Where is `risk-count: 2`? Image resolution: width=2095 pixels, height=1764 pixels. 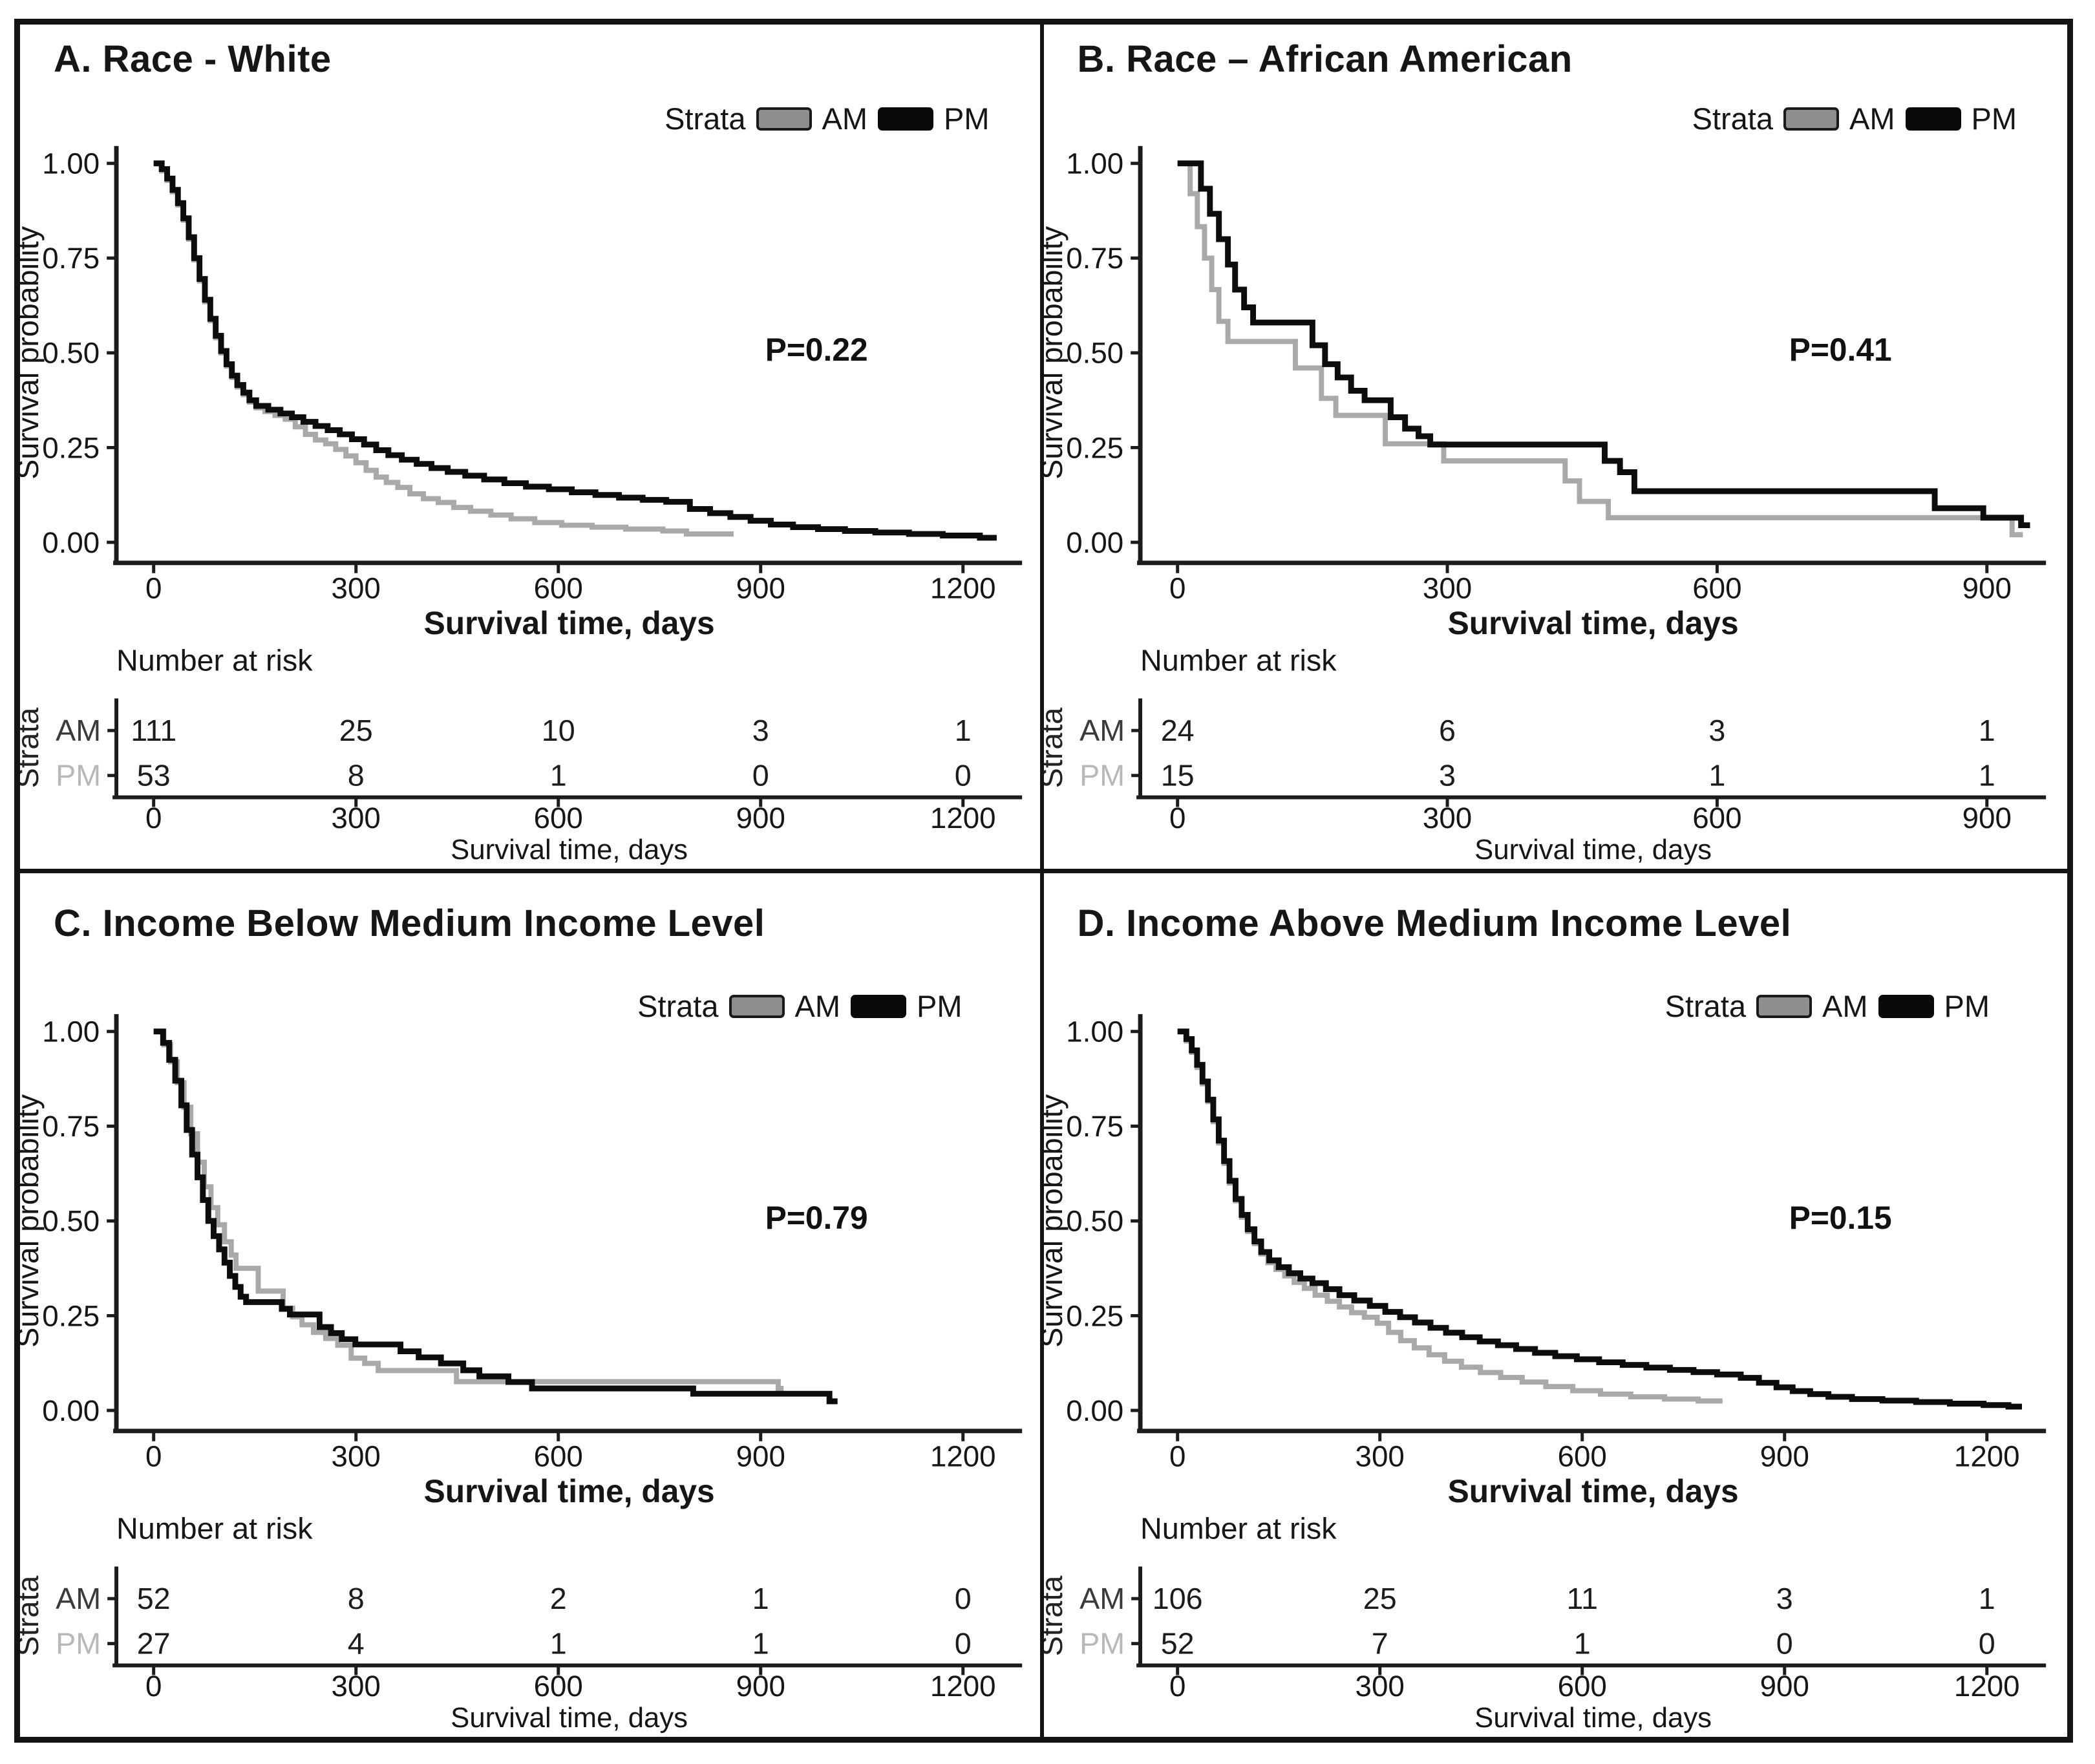
risk-count: 2 is located at coordinates (558, 1598).